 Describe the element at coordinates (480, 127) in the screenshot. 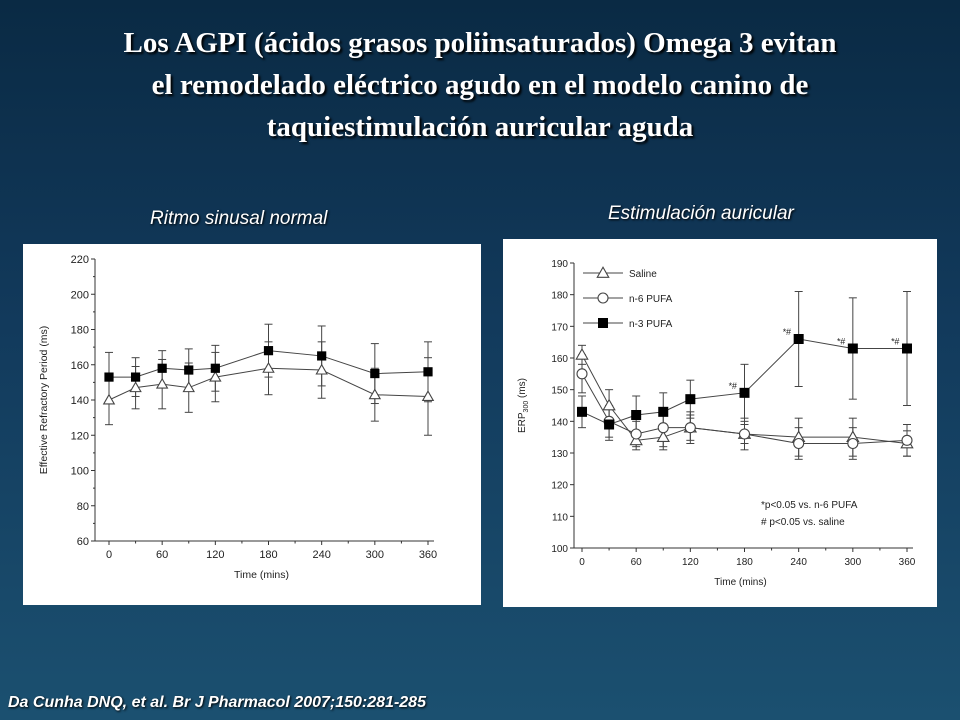

I see `title-line-3: taquiestimulación auricular aguda` at that location.